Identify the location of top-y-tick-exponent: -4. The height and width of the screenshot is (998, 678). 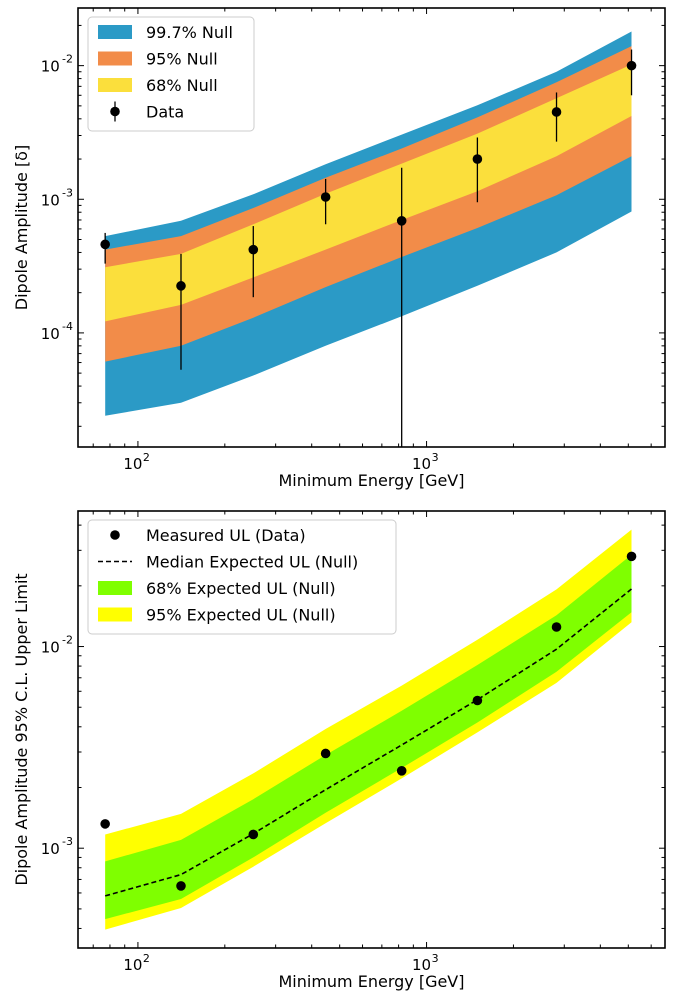
(67, 326).